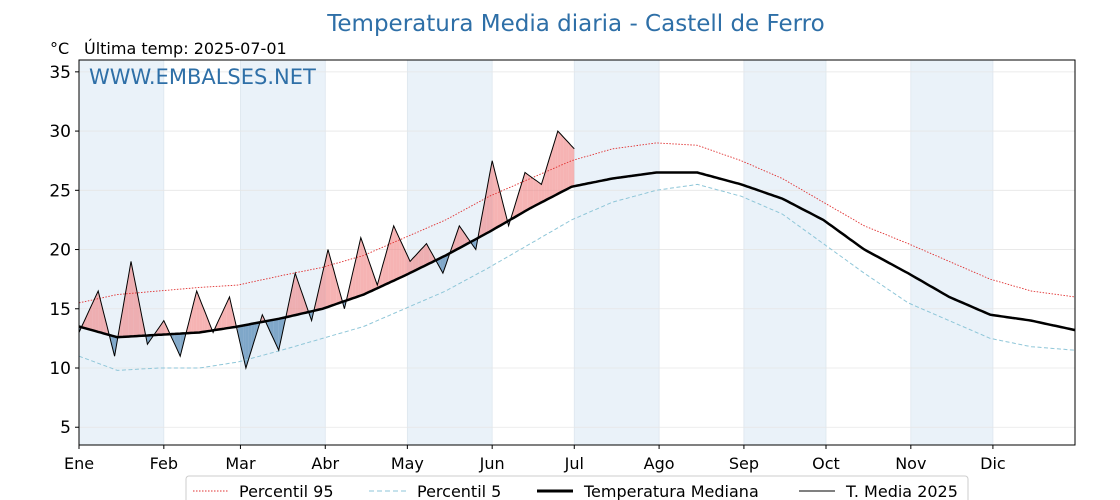 This screenshot has height=500, width=1120. Describe the element at coordinates (60, 73) in the screenshot. I see `y-tick-label: 35` at that location.